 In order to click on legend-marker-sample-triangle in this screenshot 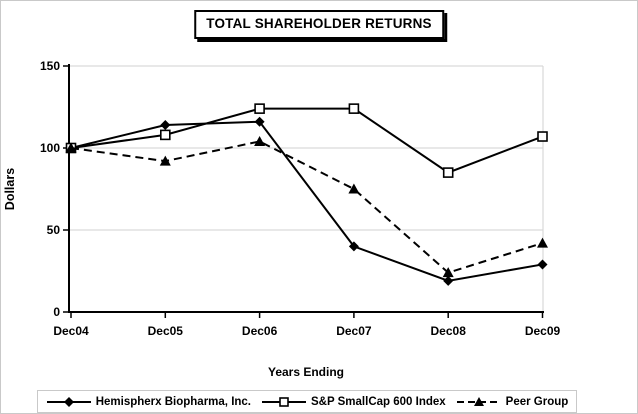, I will do `click(478, 401)`.